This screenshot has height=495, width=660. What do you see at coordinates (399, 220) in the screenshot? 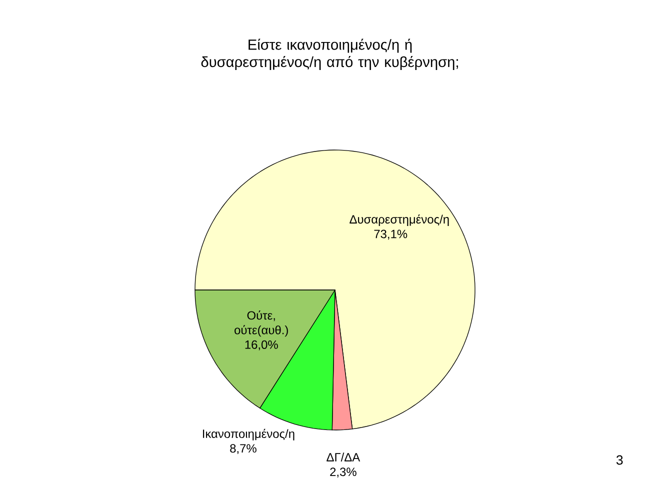
I see `slice-label: Δυσαρεστημένος/η` at bounding box center [399, 220].